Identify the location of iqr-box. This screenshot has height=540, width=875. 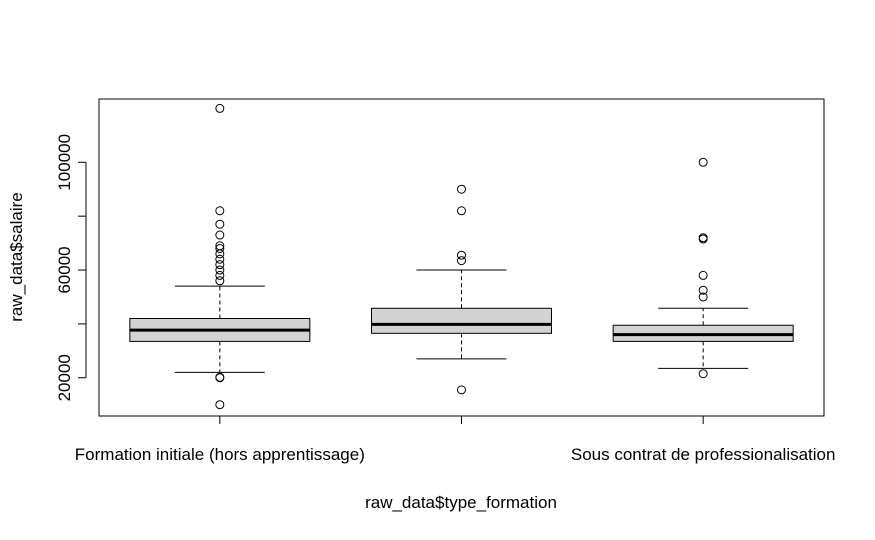
(461, 320).